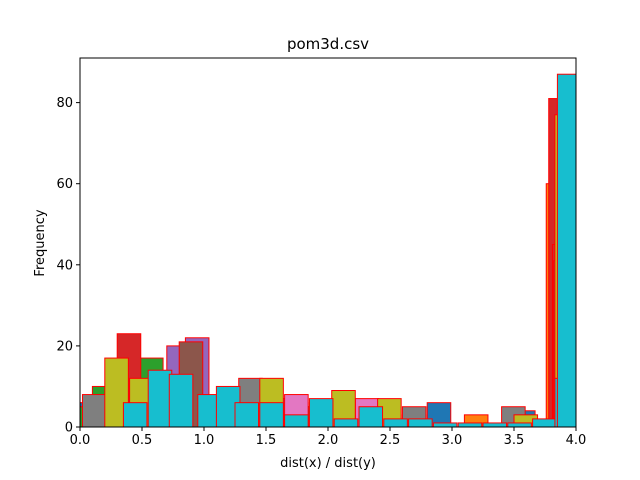 This screenshot has height=480, width=640. What do you see at coordinates (80, 440) in the screenshot?
I see `x-tick-label: 0.0` at bounding box center [80, 440].